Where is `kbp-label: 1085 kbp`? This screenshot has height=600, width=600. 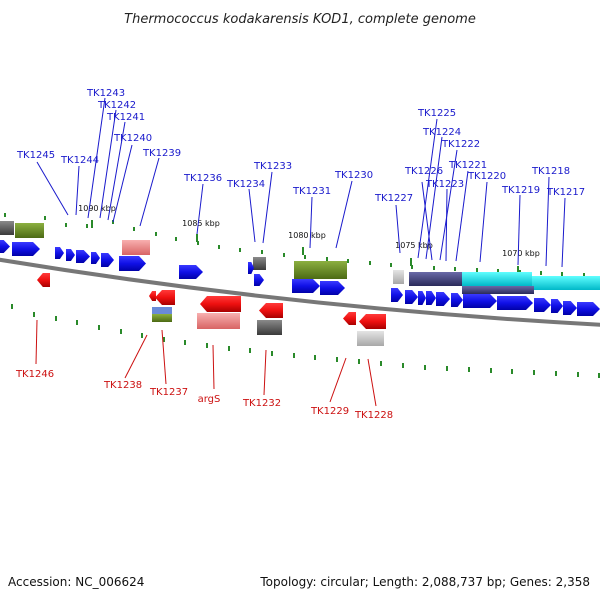
kbp-label: 1085 kbp is located at coordinates (201, 223).